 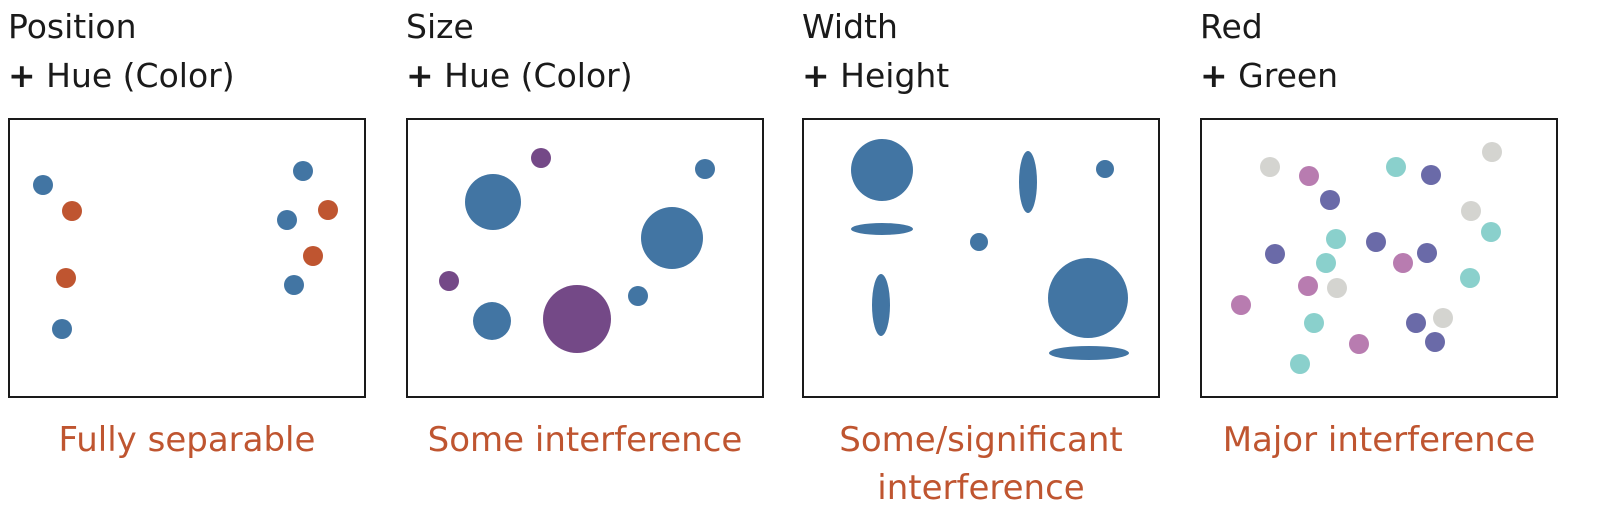 I want to click on title-line-1: Position, so click(x=72, y=26).